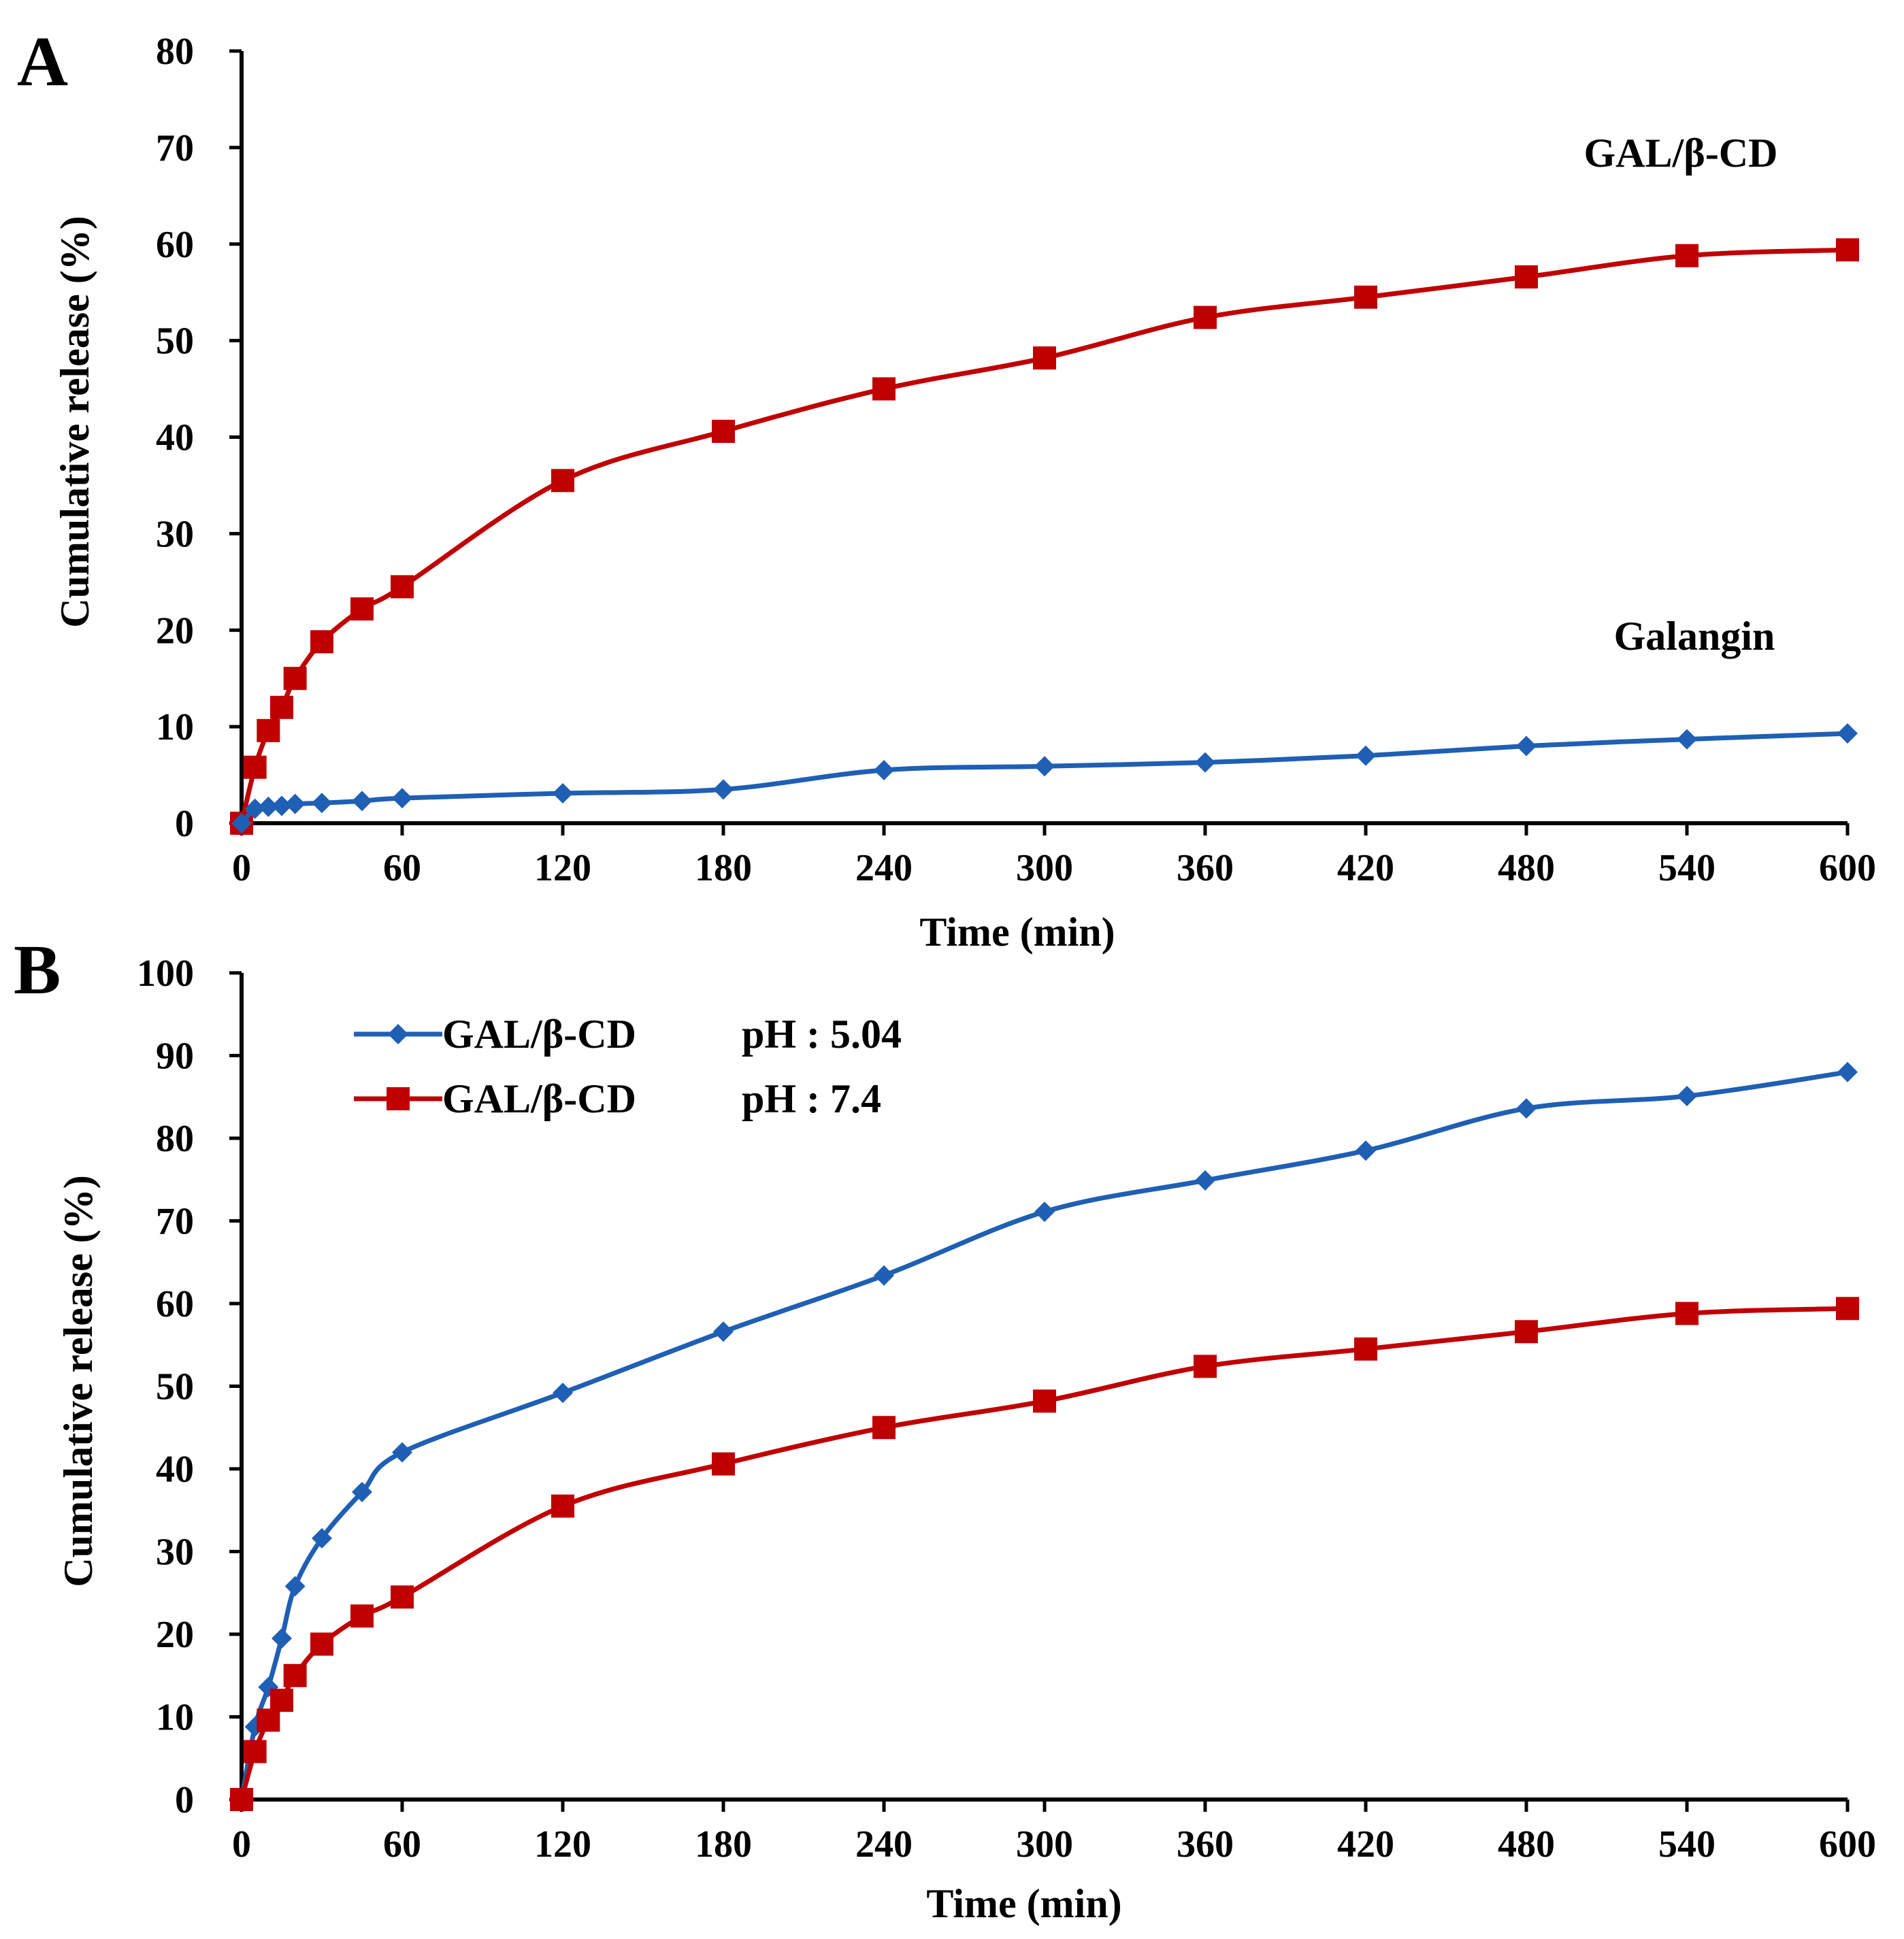 The image size is (1904, 1939). Describe the element at coordinates (175, 1469) in the screenshot. I see `y-tick-label-b-40: 40` at that location.